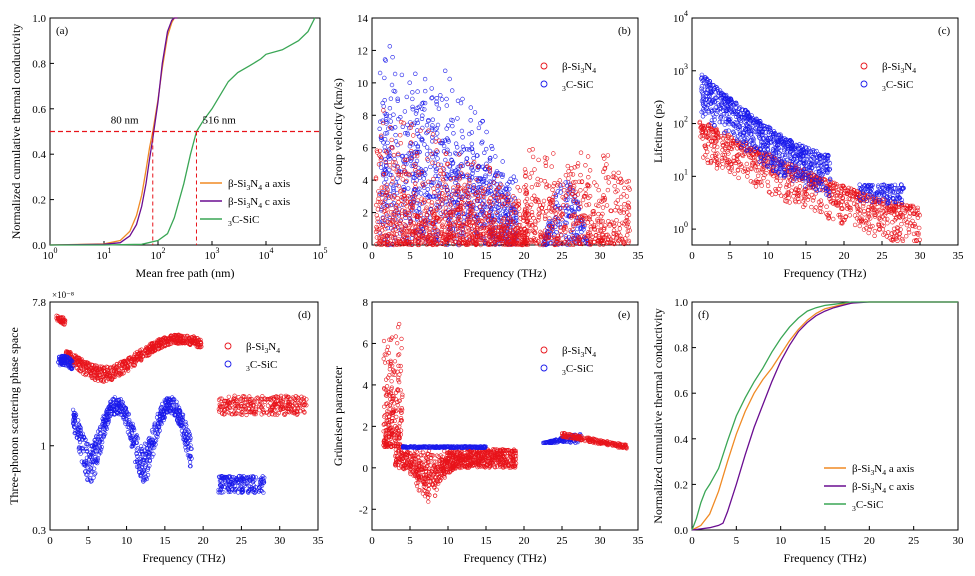 This screenshot has width=975, height=576. What do you see at coordinates (680, 228) in the screenshot?
I see `y-tick-label: 100` at bounding box center [680, 228].